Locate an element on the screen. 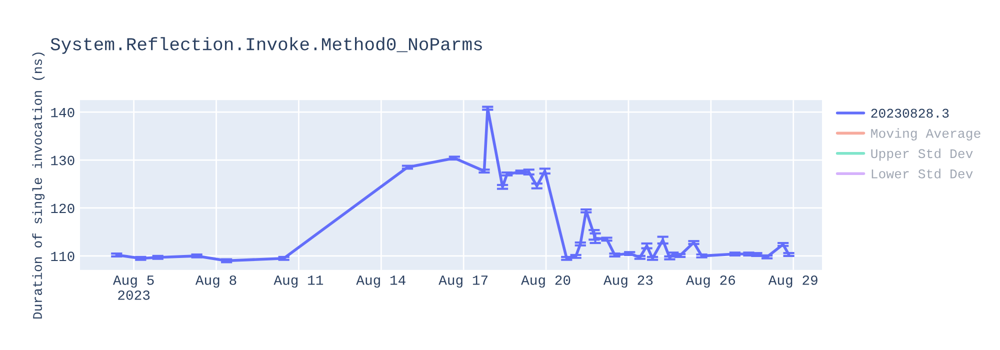 The width and height of the screenshot is (1000, 350). x-tick-label: Aug 17 is located at coordinates (463, 282).